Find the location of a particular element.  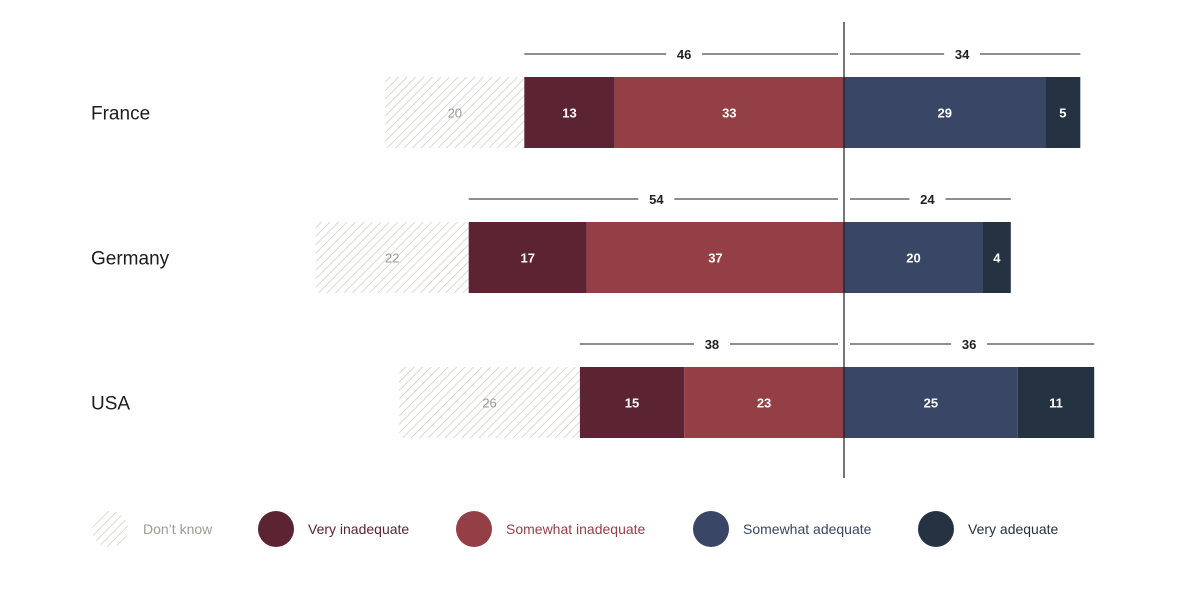

bar-somewhat-inadequate-france is located at coordinates (729, 112).